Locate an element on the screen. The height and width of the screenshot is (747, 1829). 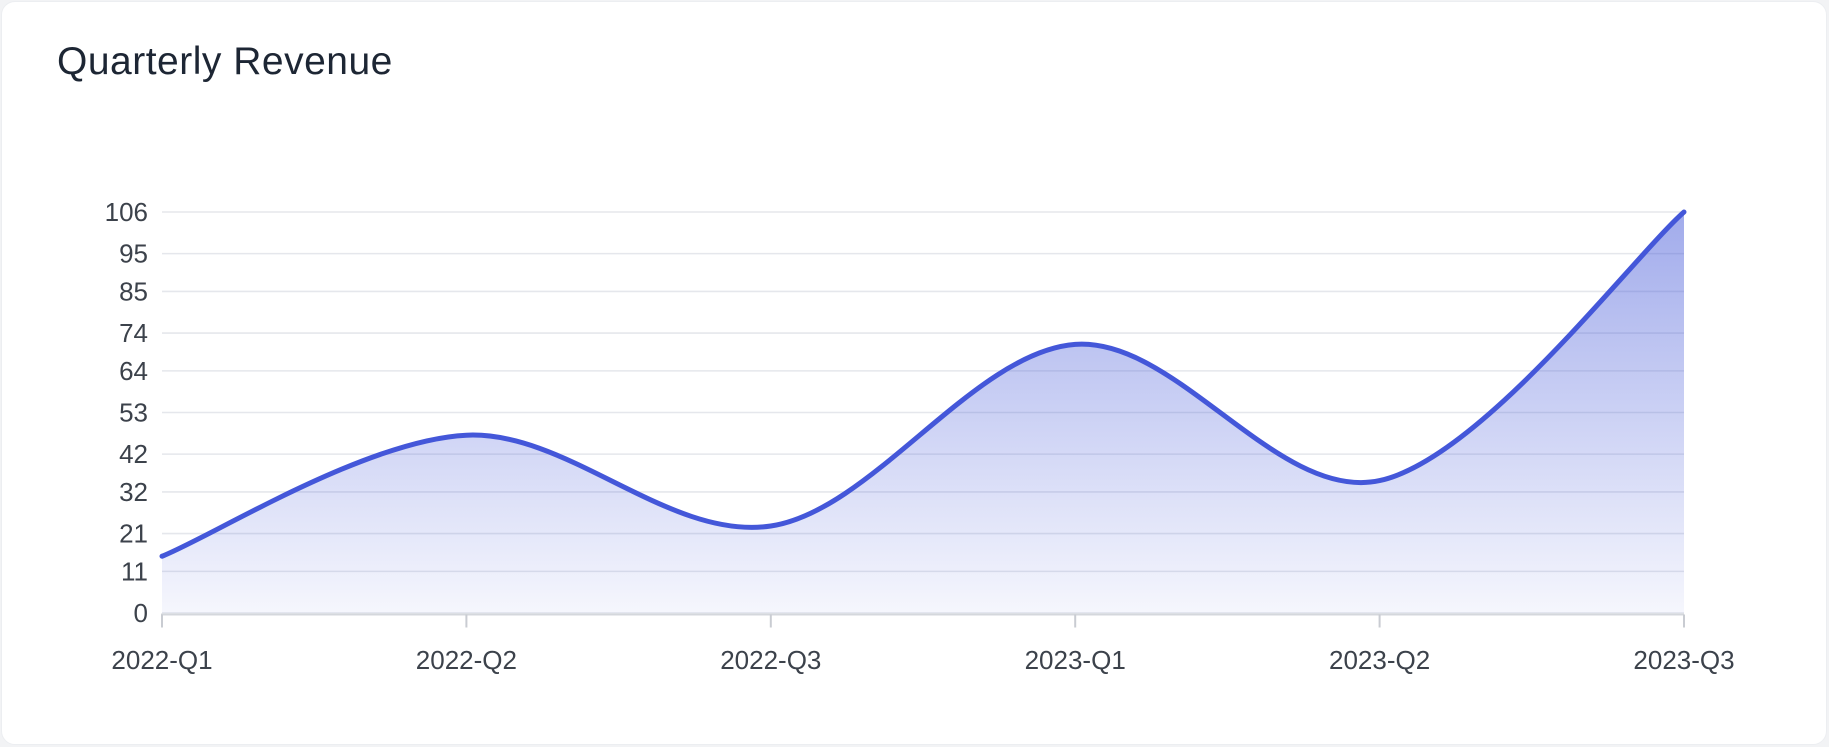
svg-text: 21 is located at coordinates (133, 534).